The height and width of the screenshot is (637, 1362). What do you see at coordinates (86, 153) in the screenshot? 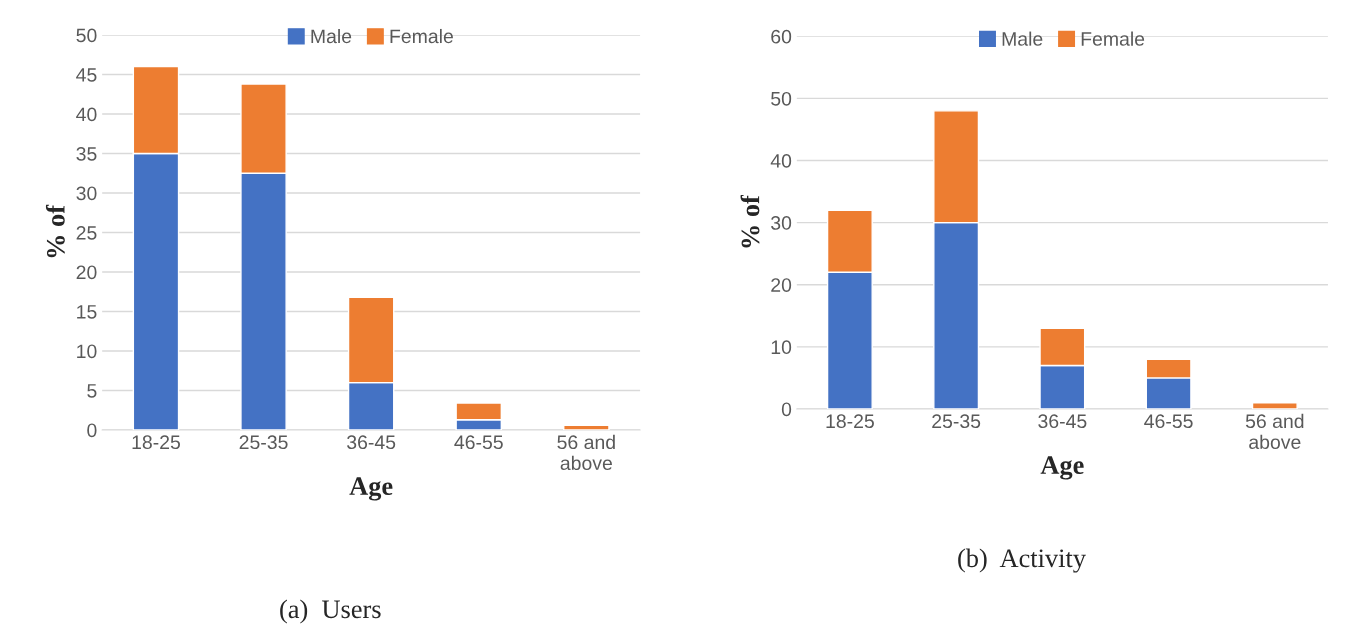
I see `y-tick-label: 35` at bounding box center [86, 153].